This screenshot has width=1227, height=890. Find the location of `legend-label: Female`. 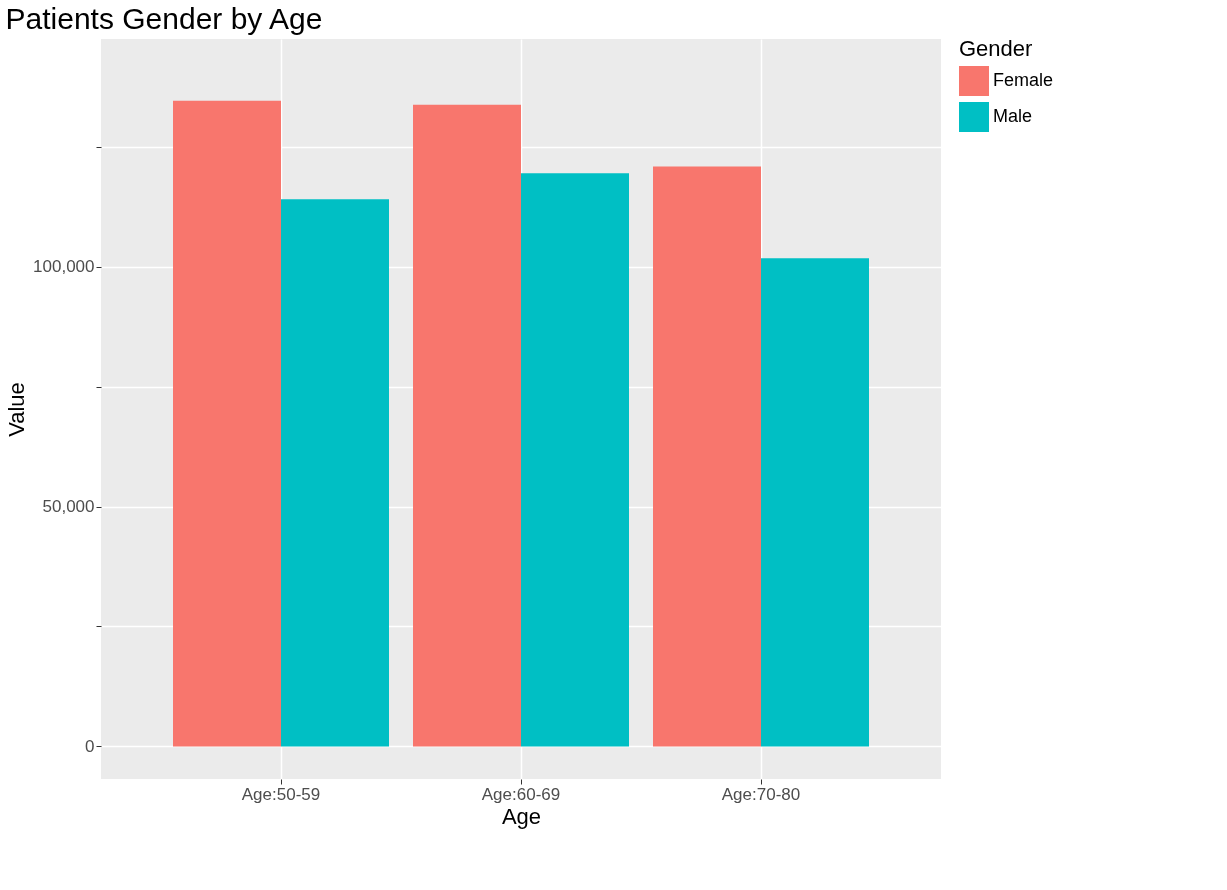

legend-label: Female is located at coordinates (1023, 80).